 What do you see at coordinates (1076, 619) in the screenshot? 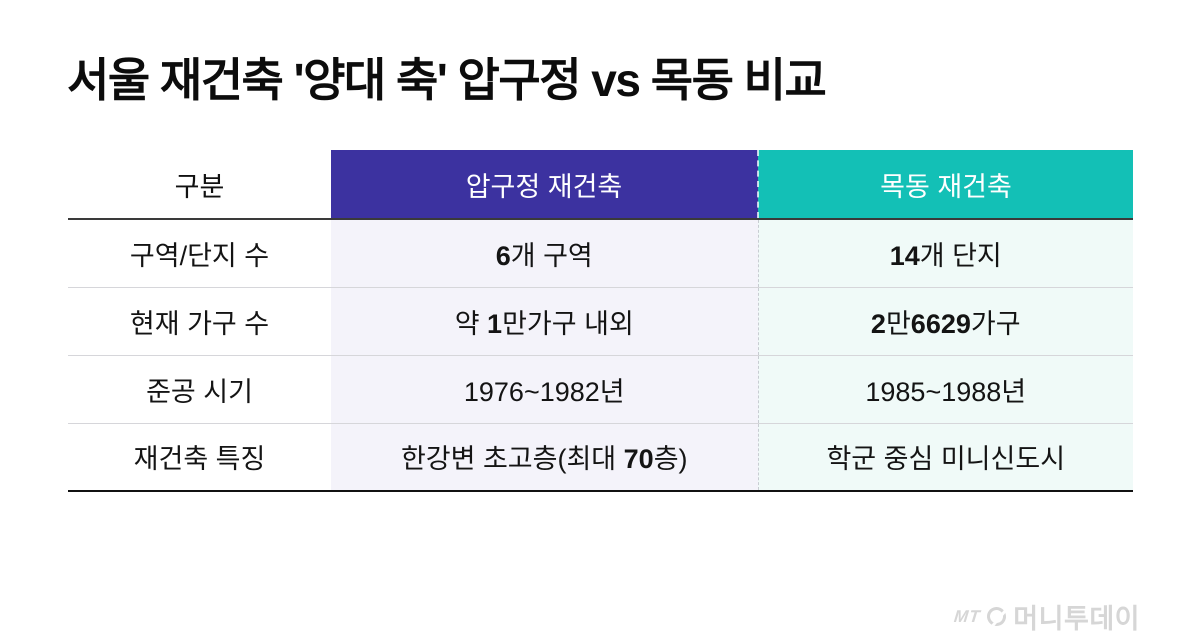
I see `moneytoday-wordmark: 머니투데이` at bounding box center [1076, 619].